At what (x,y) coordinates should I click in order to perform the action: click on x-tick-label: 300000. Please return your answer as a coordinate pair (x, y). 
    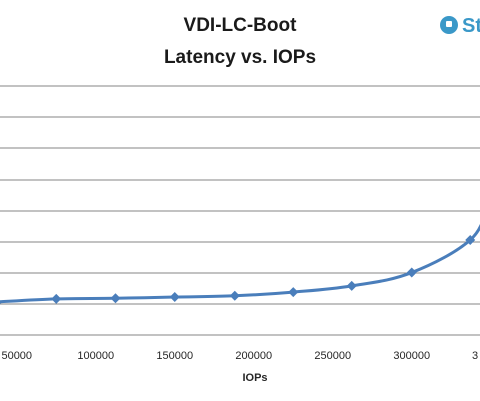
    Looking at the image, I should click on (411, 356).